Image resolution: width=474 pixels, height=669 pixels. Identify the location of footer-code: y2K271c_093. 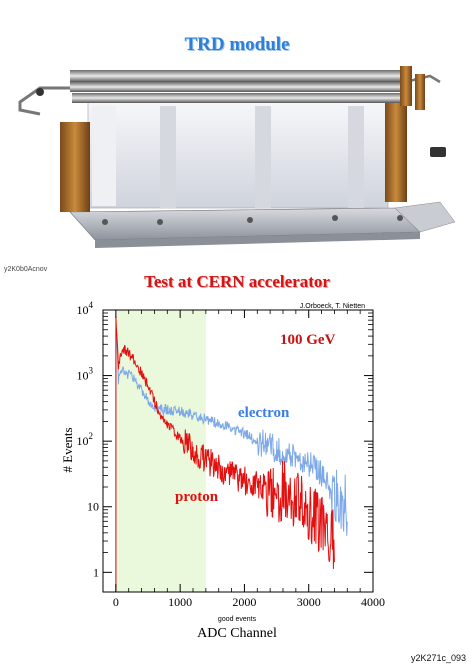
(438, 658).